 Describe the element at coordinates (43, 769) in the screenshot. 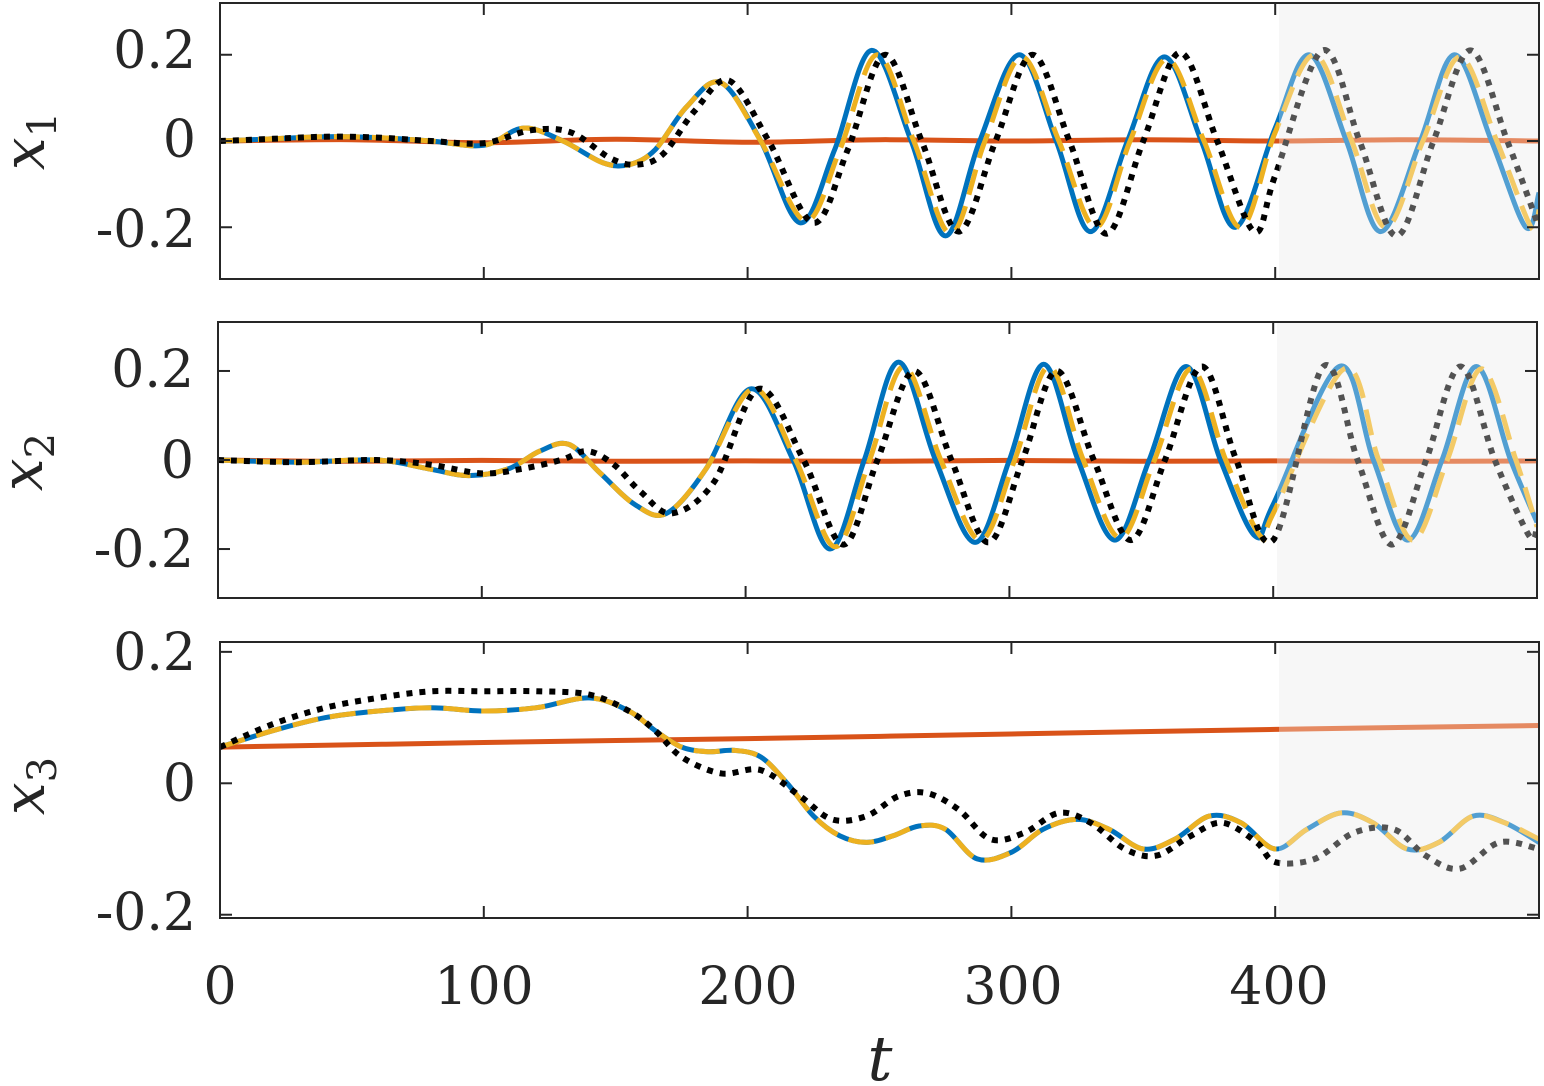

I see `panel-x3-ylabel-subscript: 3` at that location.